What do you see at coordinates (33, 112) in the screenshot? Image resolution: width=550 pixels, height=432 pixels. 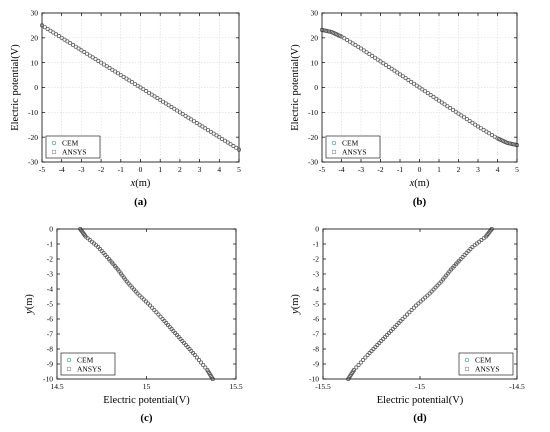 I see `y-tick-label: -10` at bounding box center [33, 112].